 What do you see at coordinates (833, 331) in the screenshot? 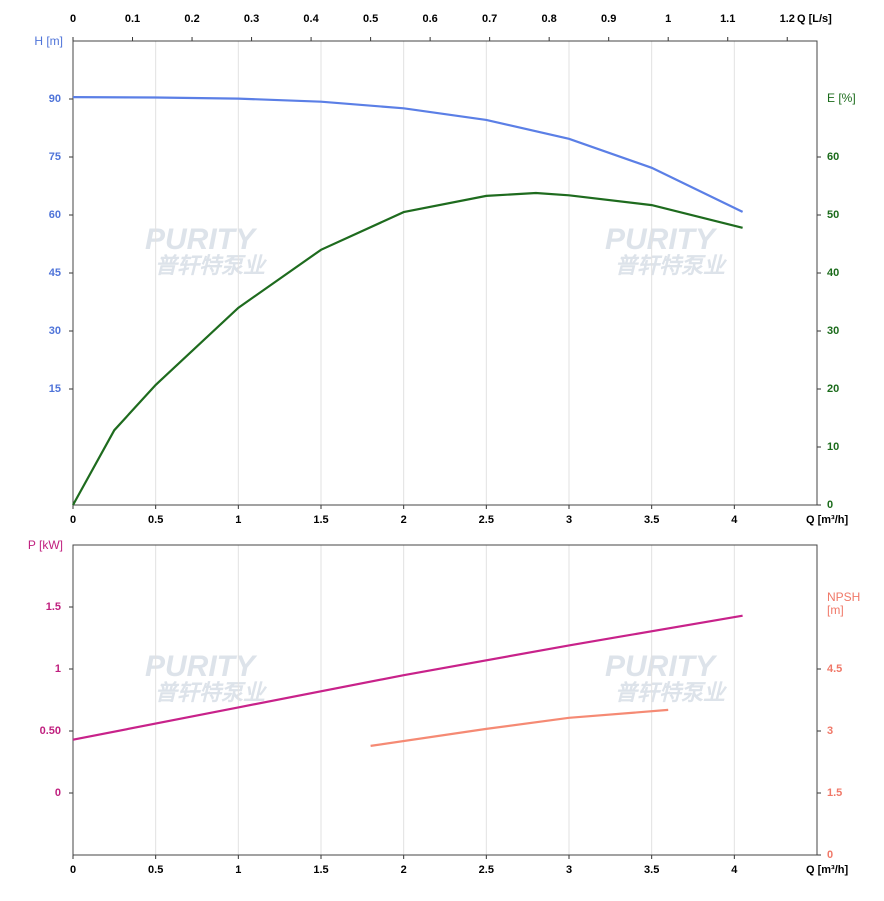
I see `y2-tick-label: 30` at bounding box center [833, 331].